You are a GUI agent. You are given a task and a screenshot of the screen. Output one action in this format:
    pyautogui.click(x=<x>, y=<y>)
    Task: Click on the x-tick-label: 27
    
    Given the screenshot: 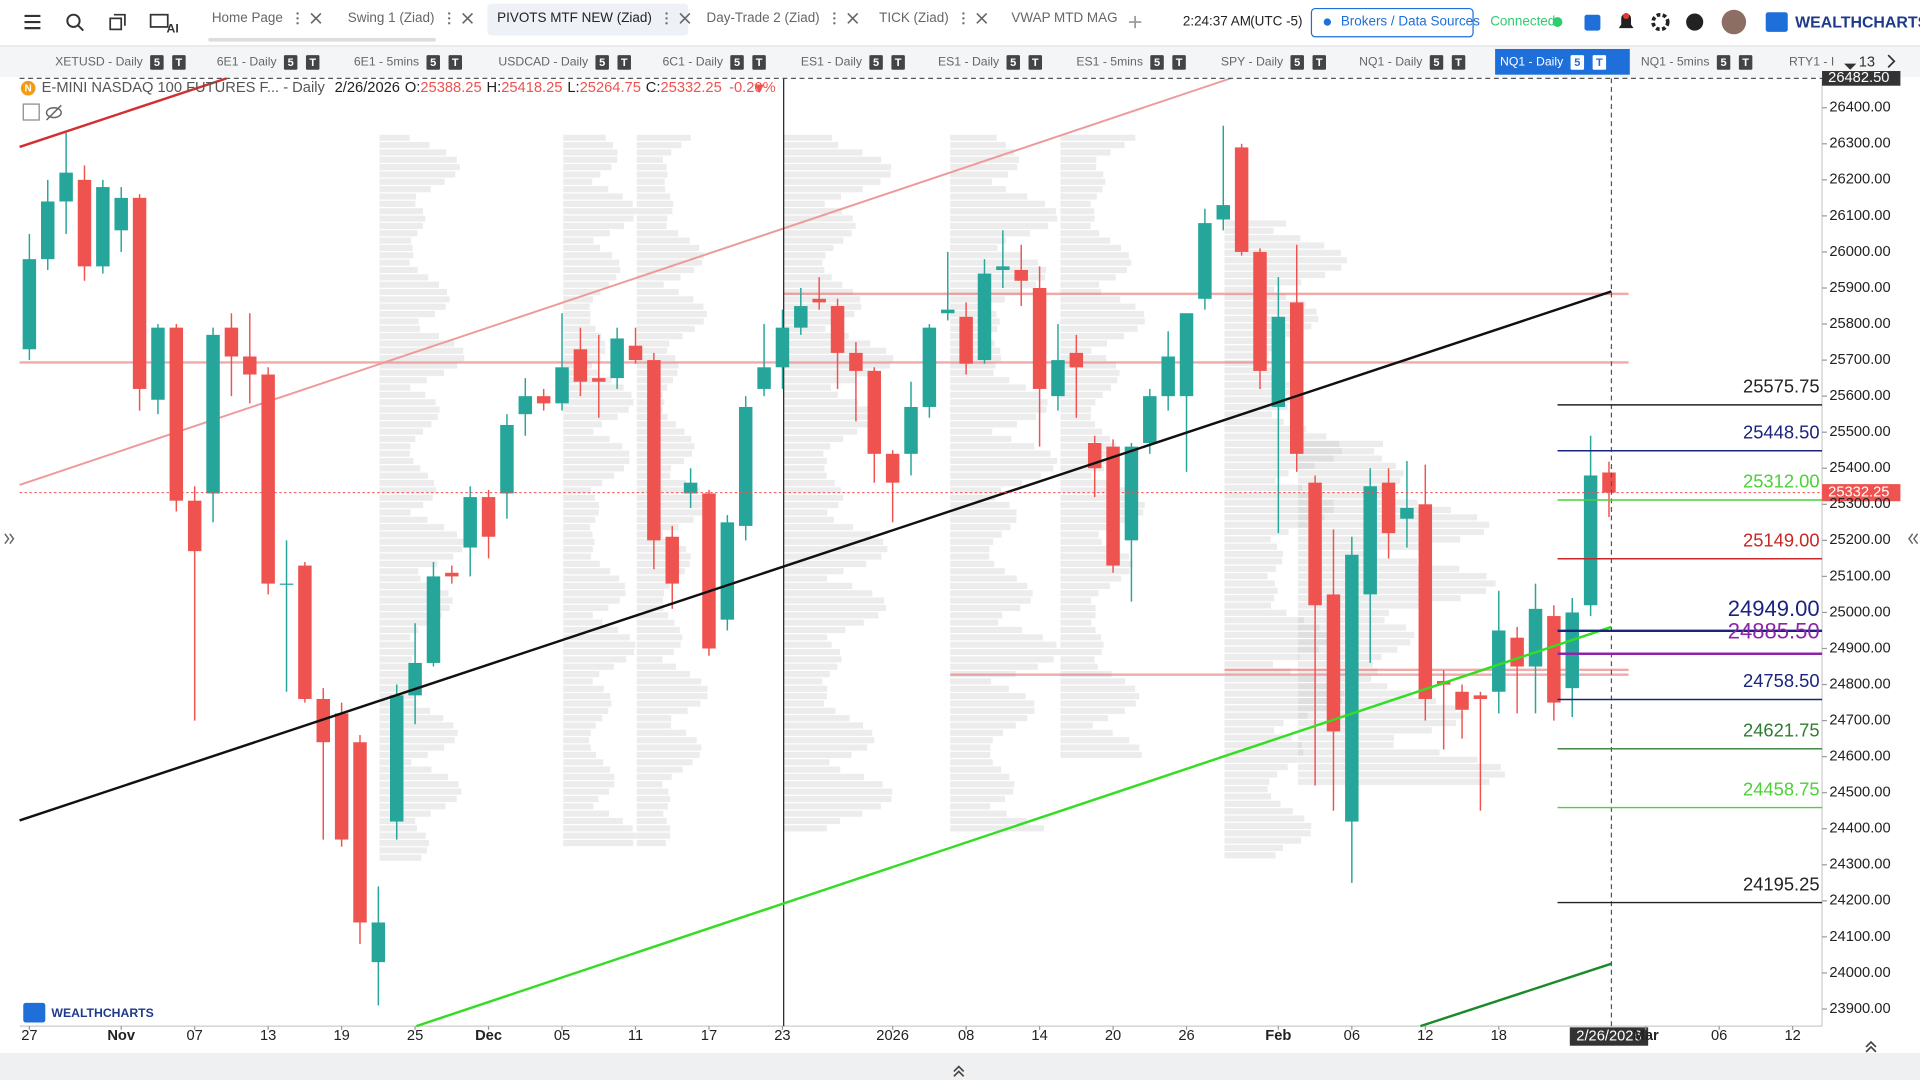 What is the action you would take?
    pyautogui.click(x=29, y=1036)
    